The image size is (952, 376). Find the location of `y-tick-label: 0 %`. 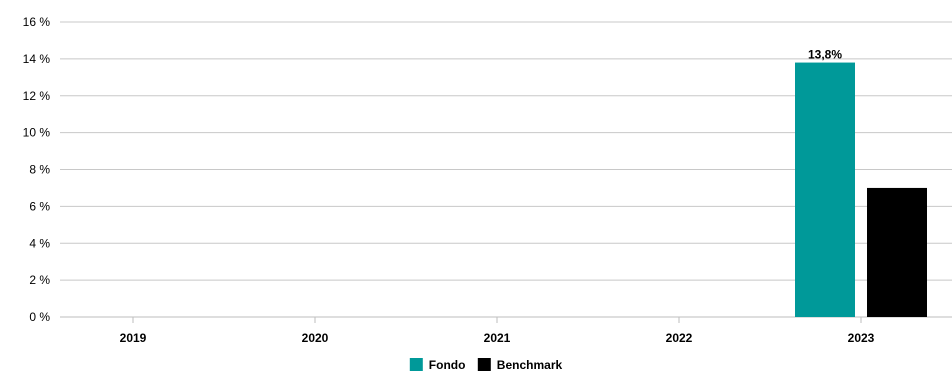

y-tick-label: 0 % is located at coordinates (39, 317).